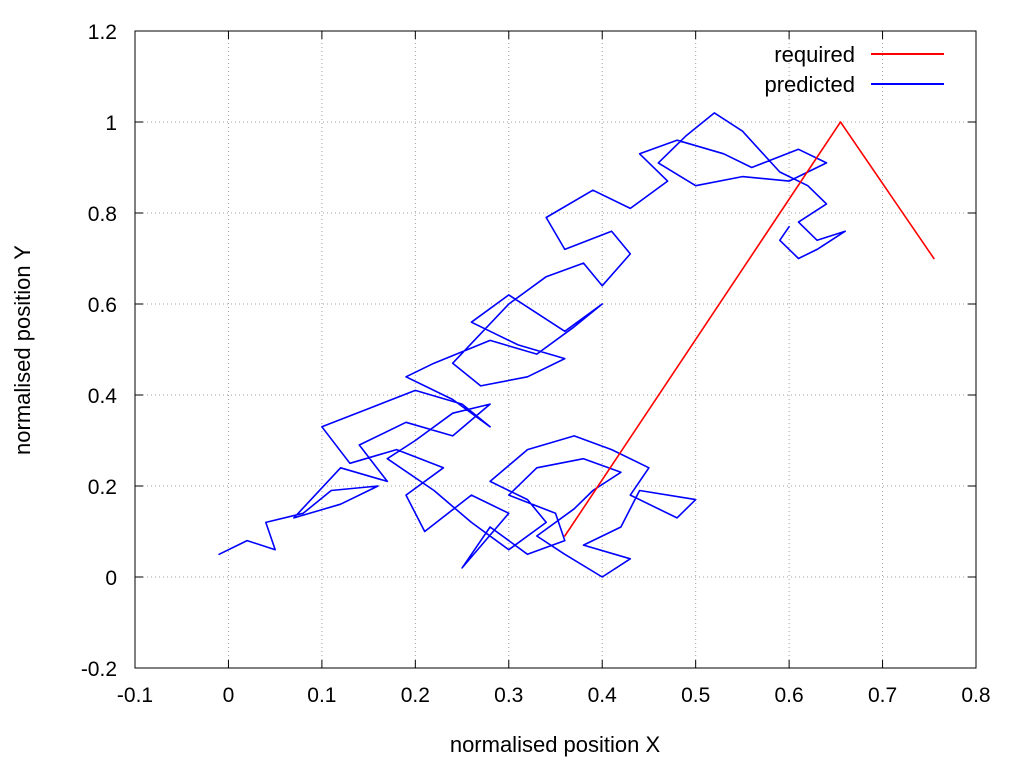 The image size is (1024, 768). Describe the element at coordinates (814, 54) in the screenshot. I see `legend-label-required: required` at that location.